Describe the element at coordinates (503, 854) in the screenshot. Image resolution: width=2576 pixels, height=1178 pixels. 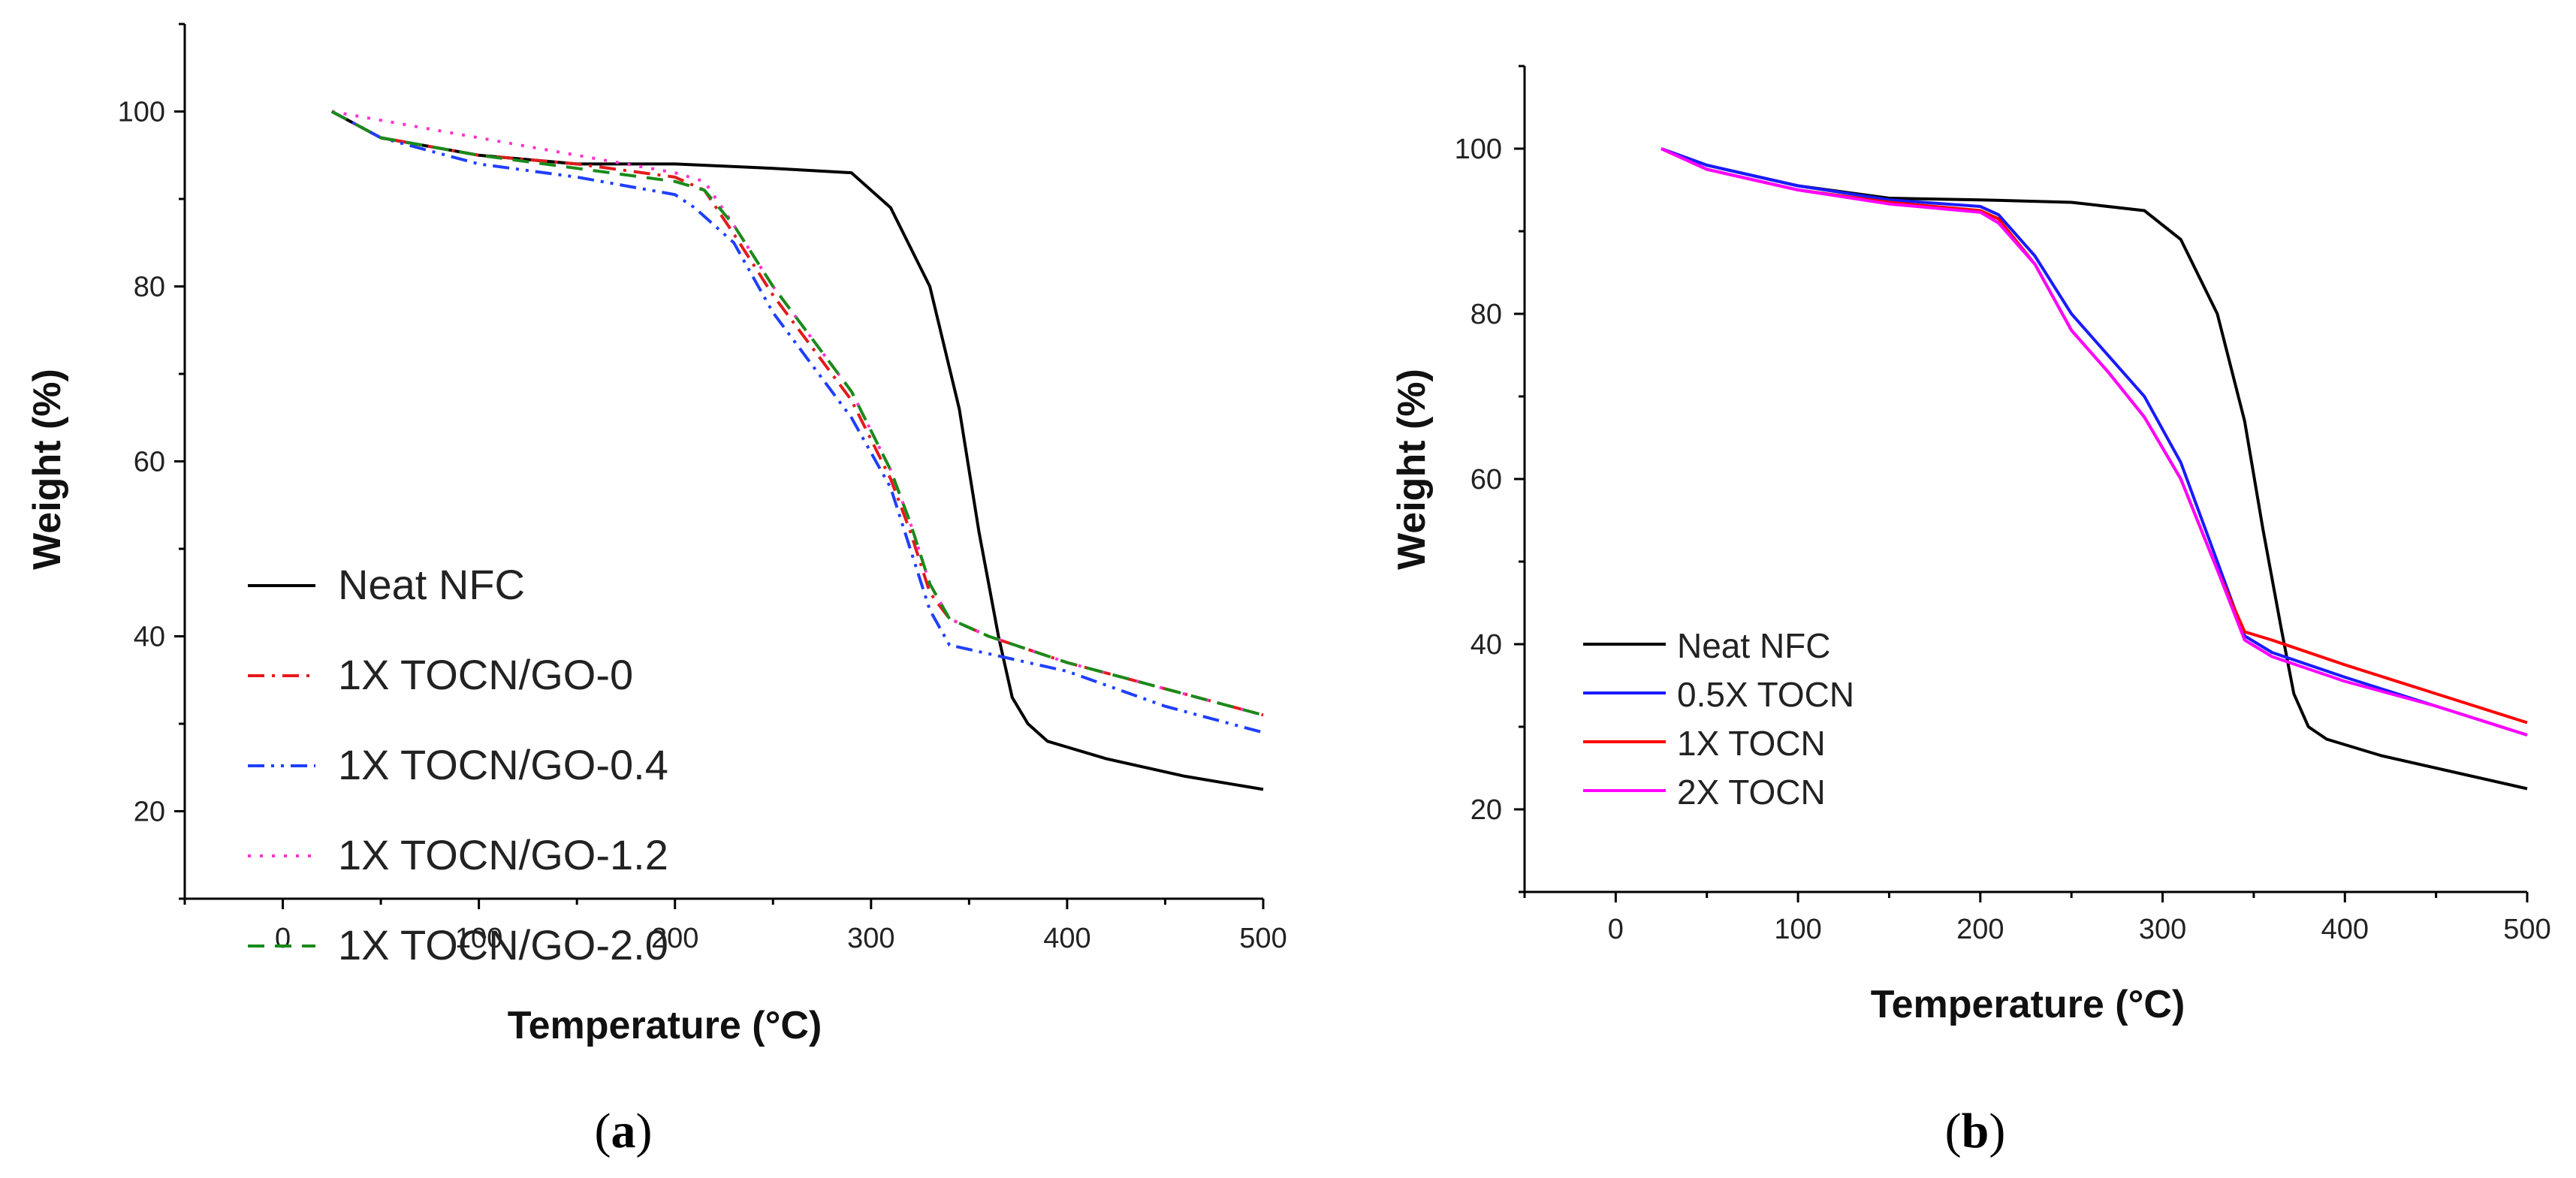
I see `legend-label: 1X TOCN/GO-1.2` at that location.